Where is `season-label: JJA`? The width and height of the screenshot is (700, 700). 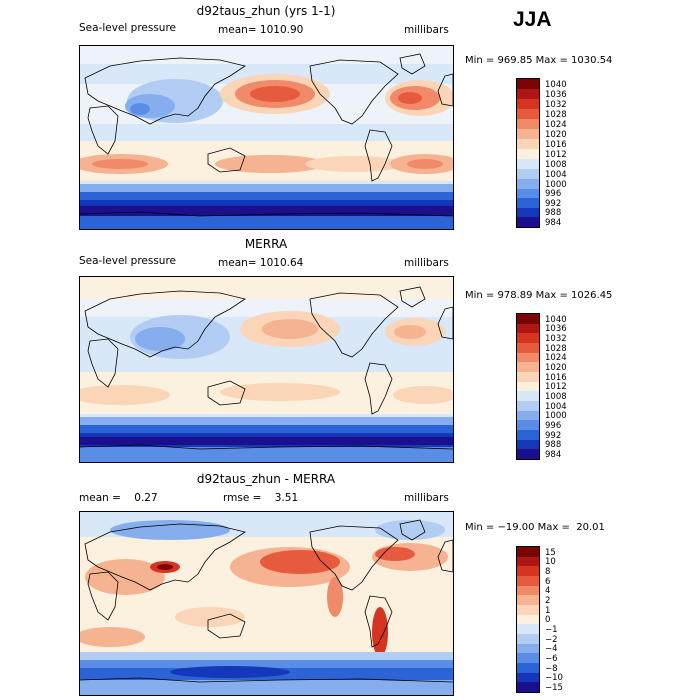
season-label: JJA is located at coordinates (532, 19).